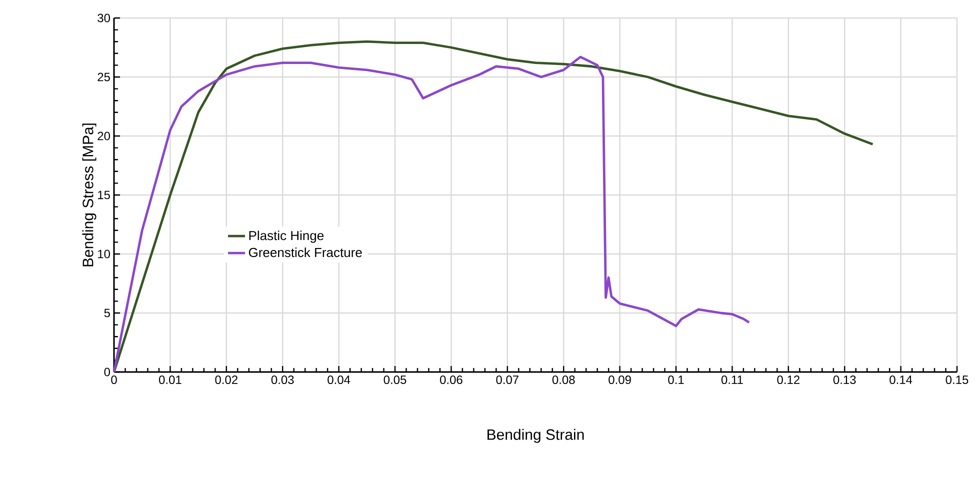 The image size is (979, 488). Describe the element at coordinates (901, 380) in the screenshot. I see `x-tick-label: 0.14` at that location.